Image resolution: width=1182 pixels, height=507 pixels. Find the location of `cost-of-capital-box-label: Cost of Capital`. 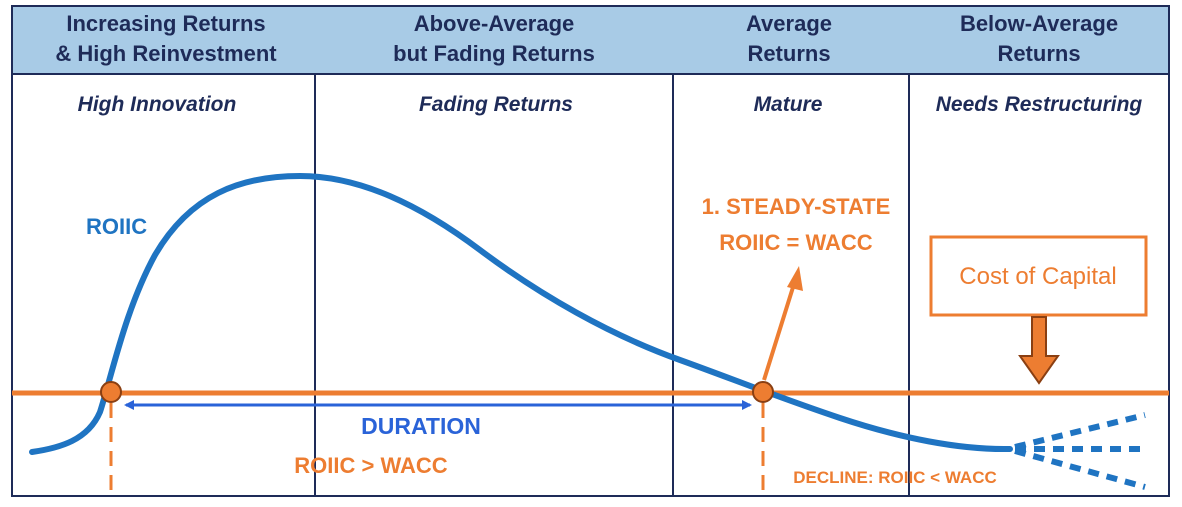

cost-of-capital-box-label: Cost of Capital is located at coordinates (1037, 276).